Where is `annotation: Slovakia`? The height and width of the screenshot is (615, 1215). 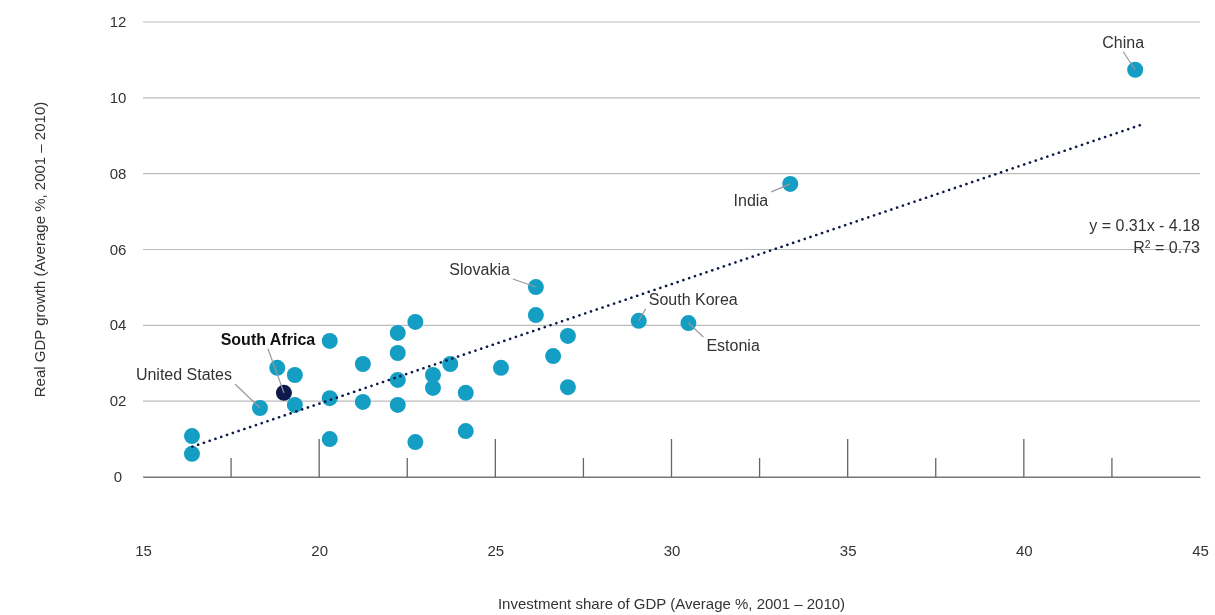
annotation: Slovakia is located at coordinates (479, 270).